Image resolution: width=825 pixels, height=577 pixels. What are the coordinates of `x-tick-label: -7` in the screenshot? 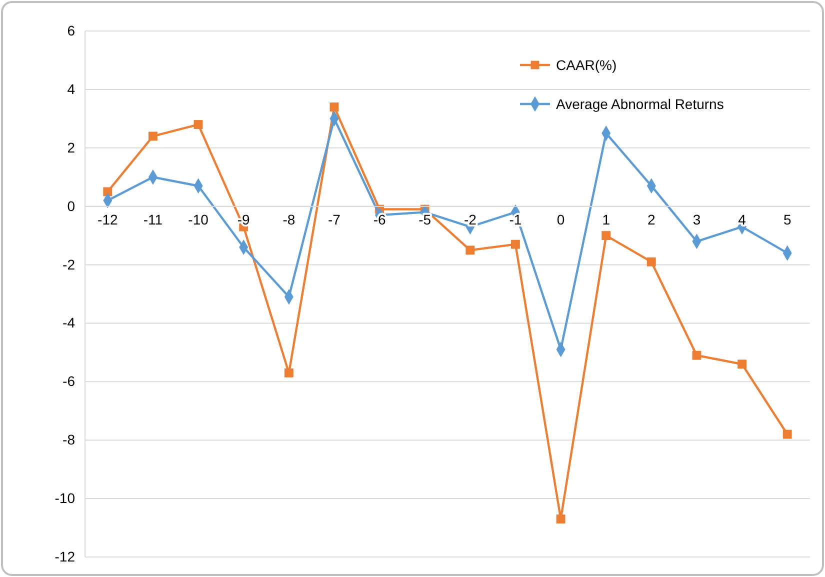 It's located at (334, 219).